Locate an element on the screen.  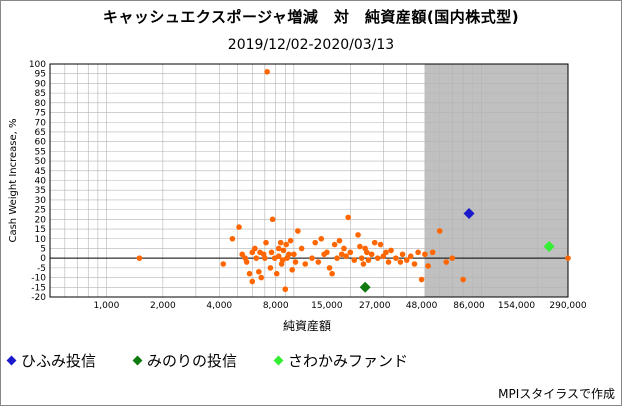
y-tick-label: -20 is located at coordinates (38, 298).